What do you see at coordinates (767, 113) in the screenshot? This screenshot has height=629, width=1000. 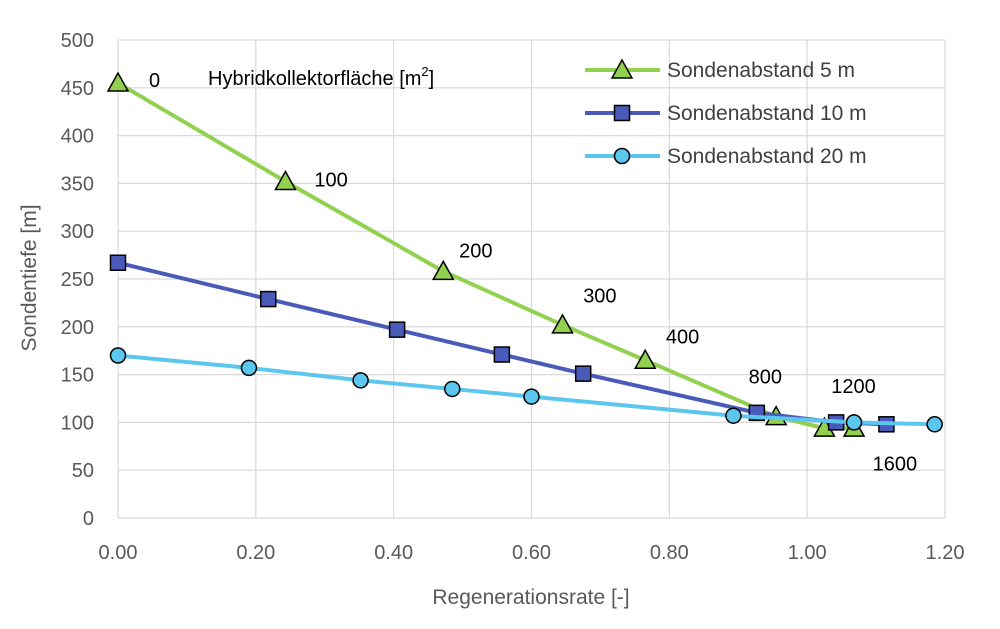 I see `legend-label: Sondenabstand 10 m` at bounding box center [767, 113].